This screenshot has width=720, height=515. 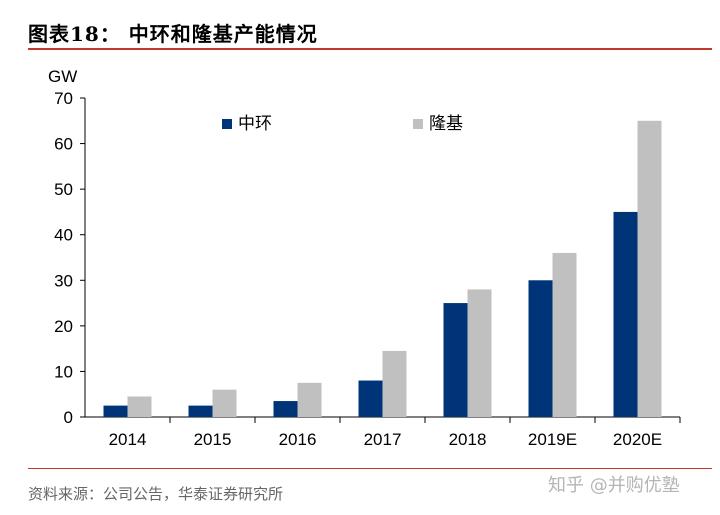 I want to click on y-tick-label: 10, so click(x=63, y=371).